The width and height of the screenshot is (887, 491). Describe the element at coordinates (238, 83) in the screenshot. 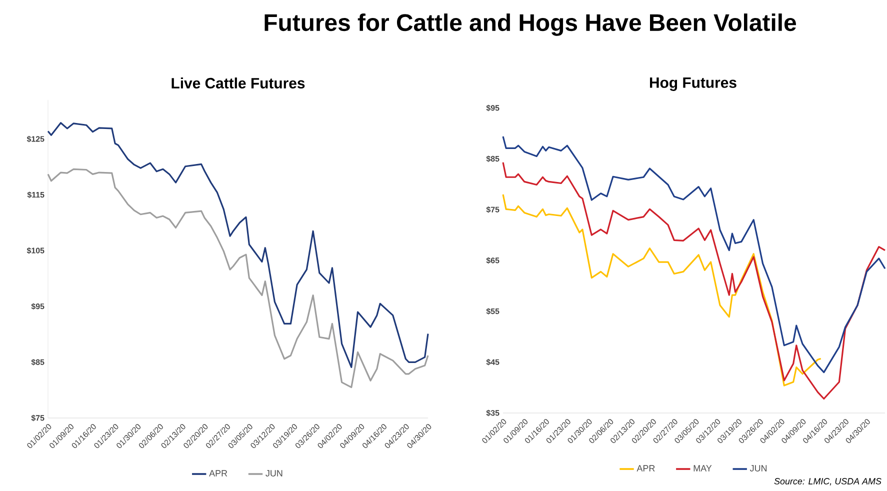

I see `chart-subtitle: Live Cattle Futures` at that location.